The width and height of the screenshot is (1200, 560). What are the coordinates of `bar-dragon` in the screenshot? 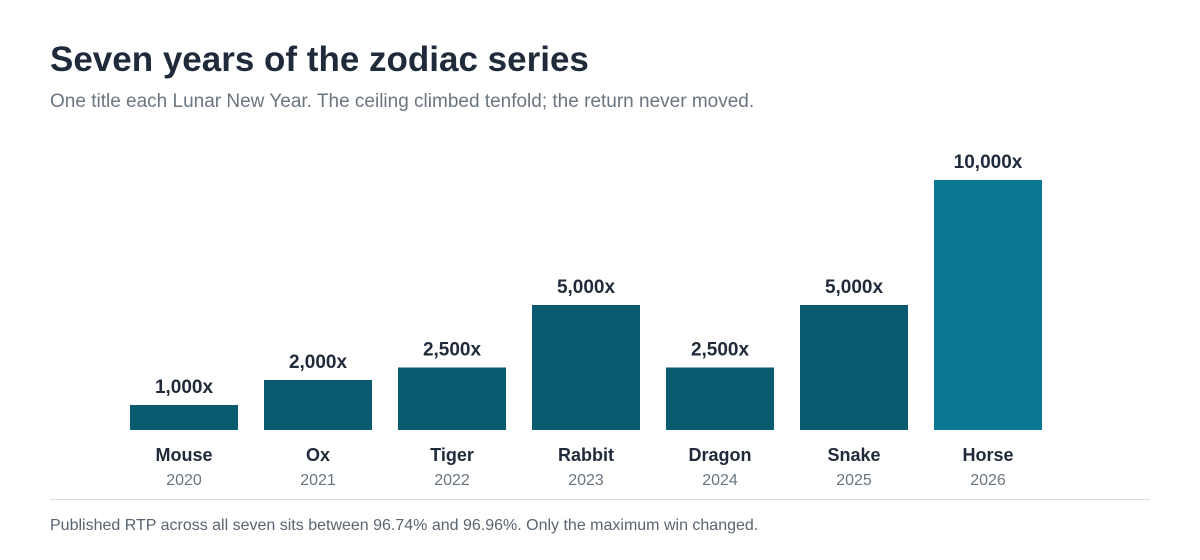 It's located at (720, 398).